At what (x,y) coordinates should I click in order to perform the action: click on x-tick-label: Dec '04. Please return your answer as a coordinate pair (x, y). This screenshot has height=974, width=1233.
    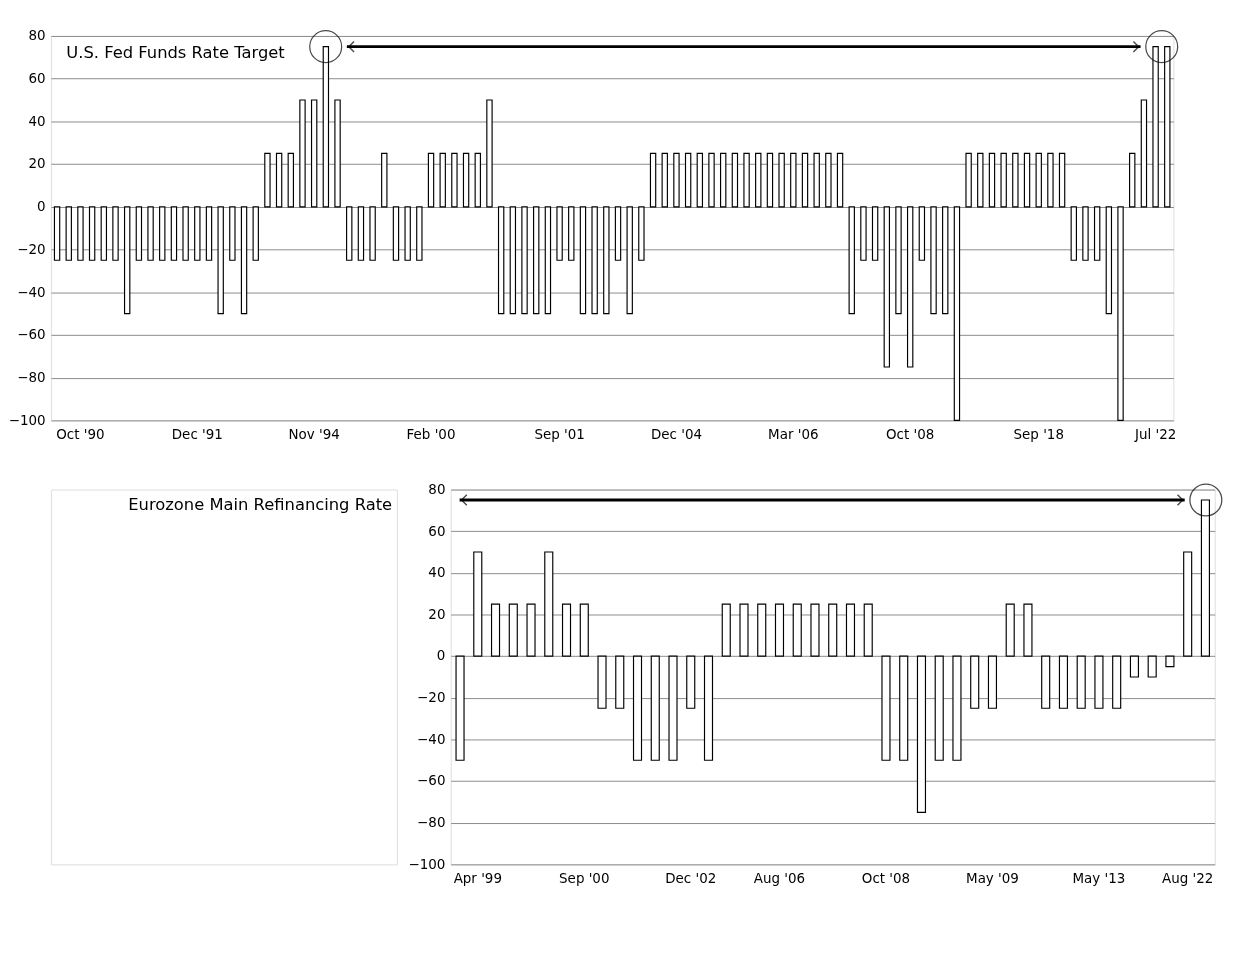
    Looking at the image, I should click on (676, 435).